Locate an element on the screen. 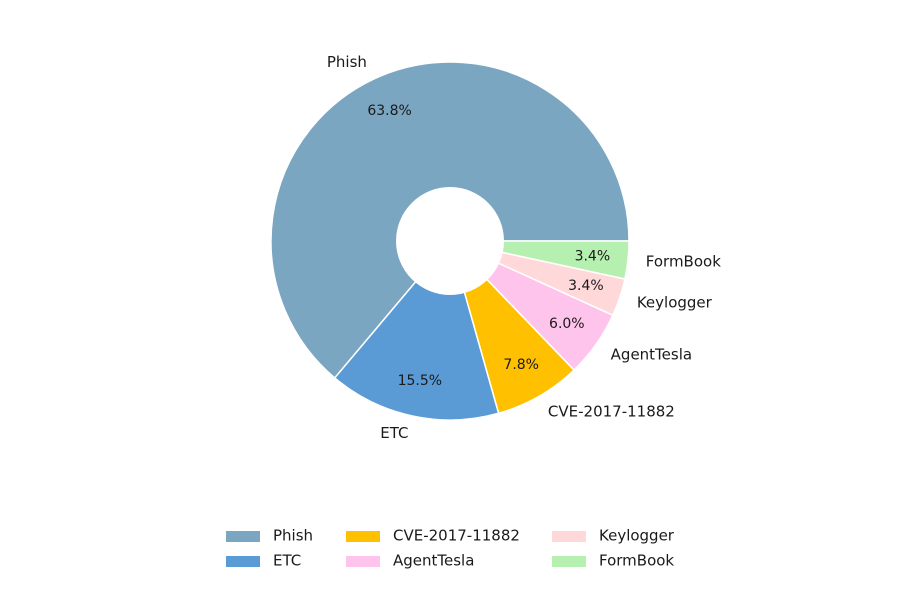 The width and height of the screenshot is (900, 600). percent-labels: 63.8% 15.5% 7.8% 6.0% 3.4% 3.4% is located at coordinates (488, 246).